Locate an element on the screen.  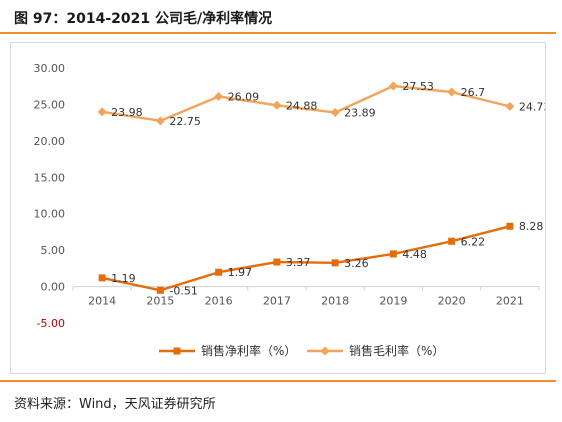
y-tick-label: 30.00 is located at coordinates (50, 68).